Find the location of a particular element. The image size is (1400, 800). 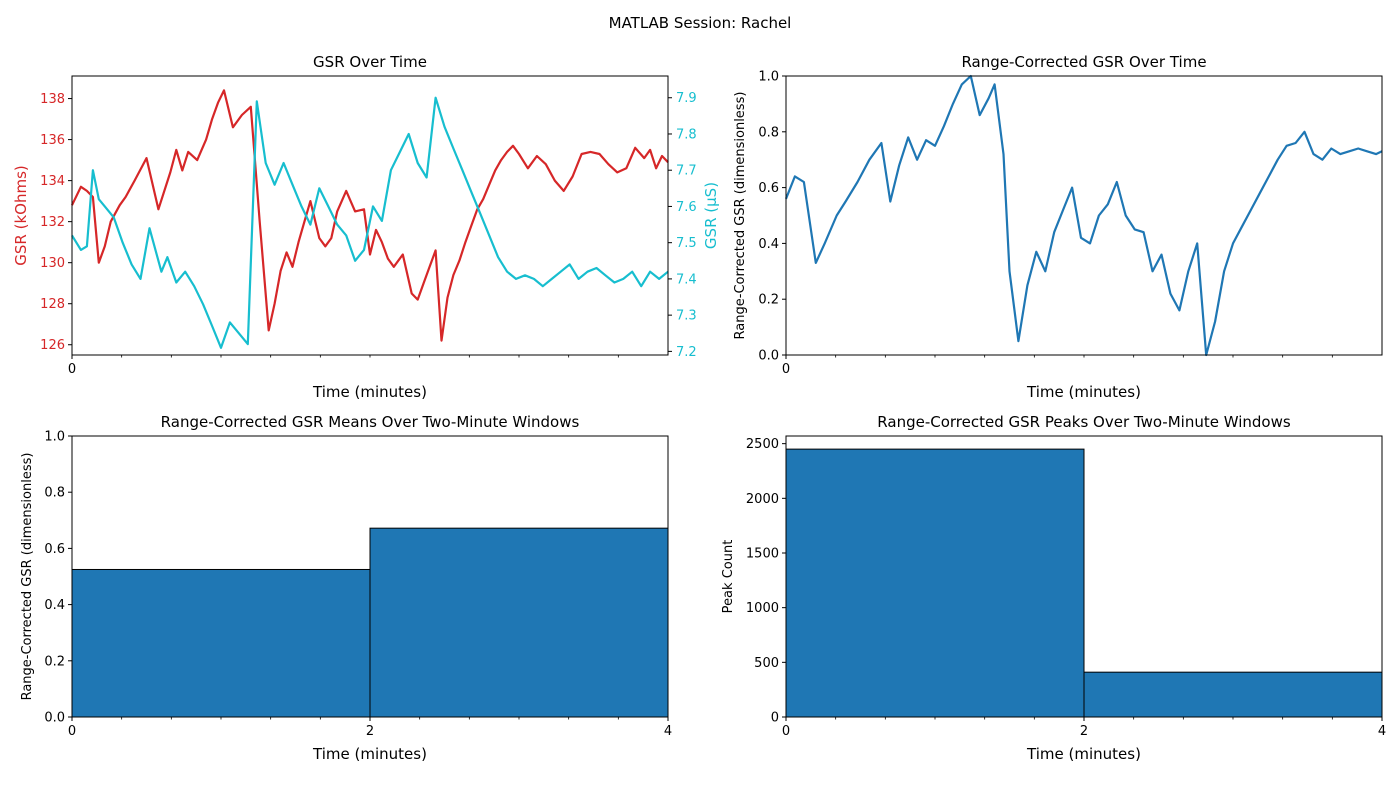

figure-suptitle: MATLAB Session: Rachel is located at coordinates (700, 23).